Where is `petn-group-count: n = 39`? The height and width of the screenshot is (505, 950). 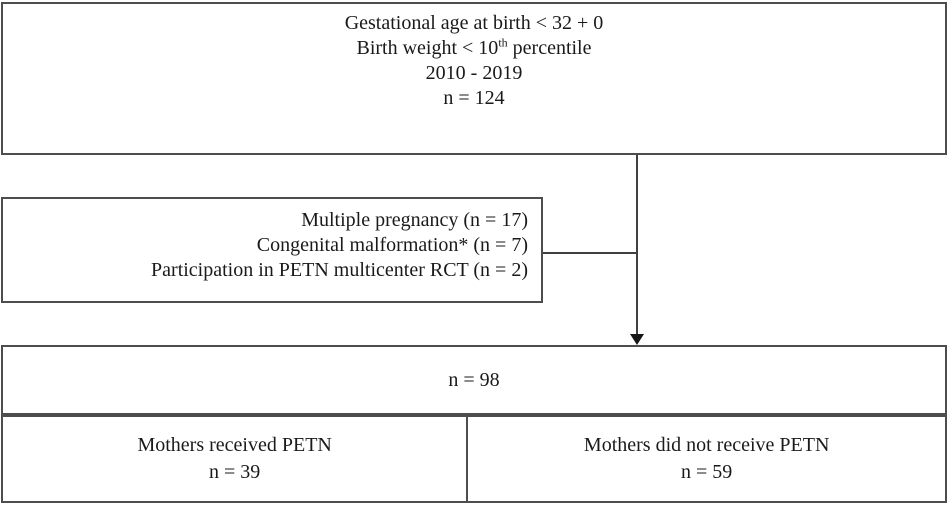 petn-group-count: n = 39 is located at coordinates (235, 472).